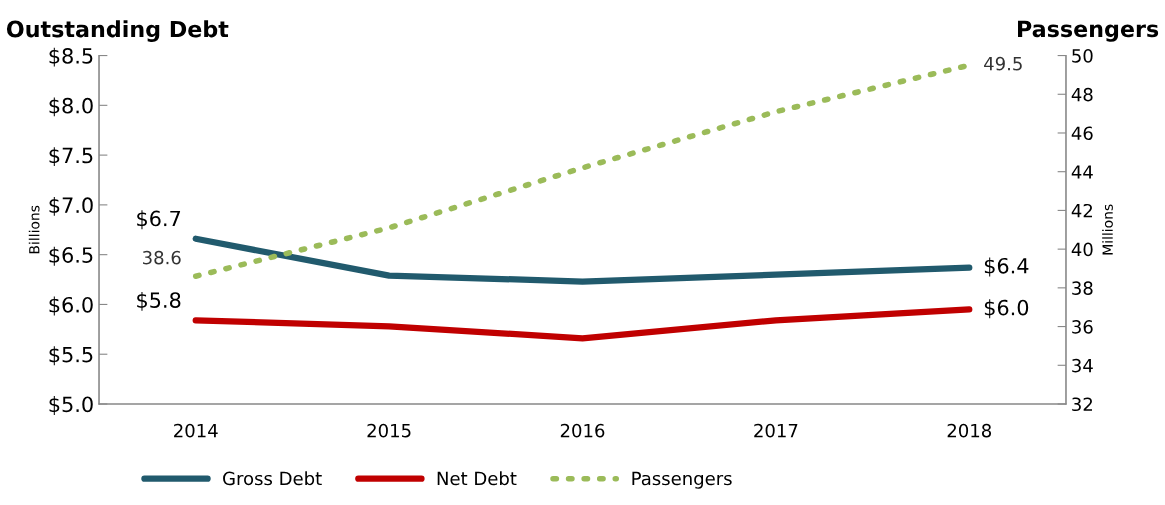 The image size is (1165, 505). Describe the element at coordinates (1088, 31) in the screenshot. I see `text: Passengers` at that location.